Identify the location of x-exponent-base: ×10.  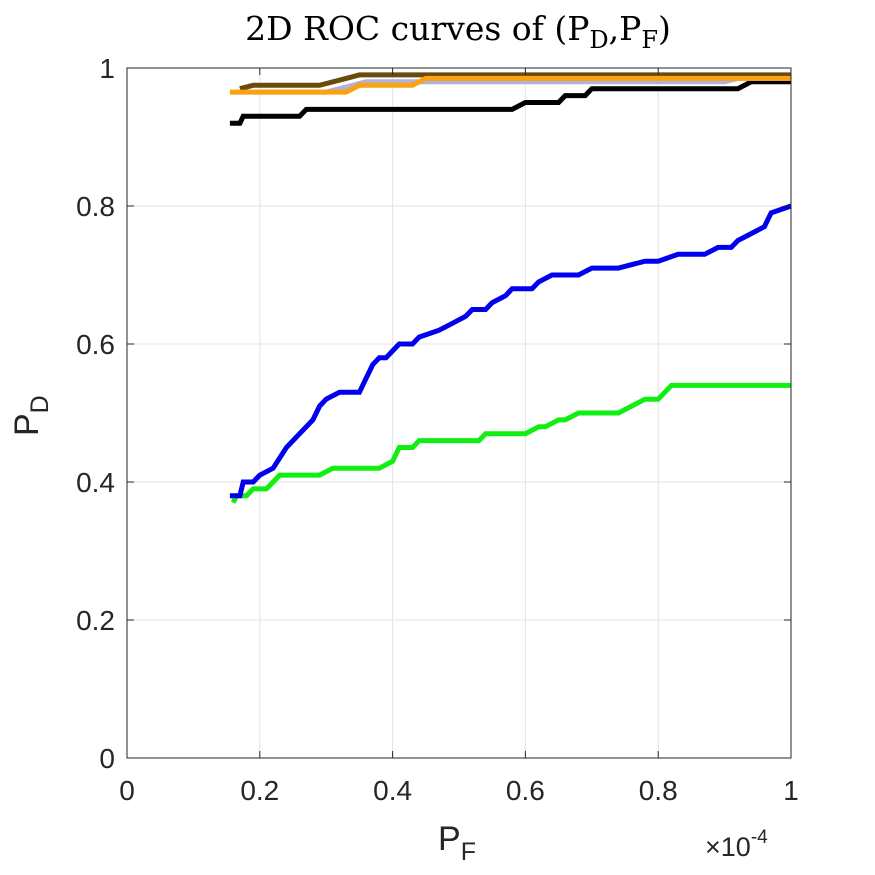
(728, 847).